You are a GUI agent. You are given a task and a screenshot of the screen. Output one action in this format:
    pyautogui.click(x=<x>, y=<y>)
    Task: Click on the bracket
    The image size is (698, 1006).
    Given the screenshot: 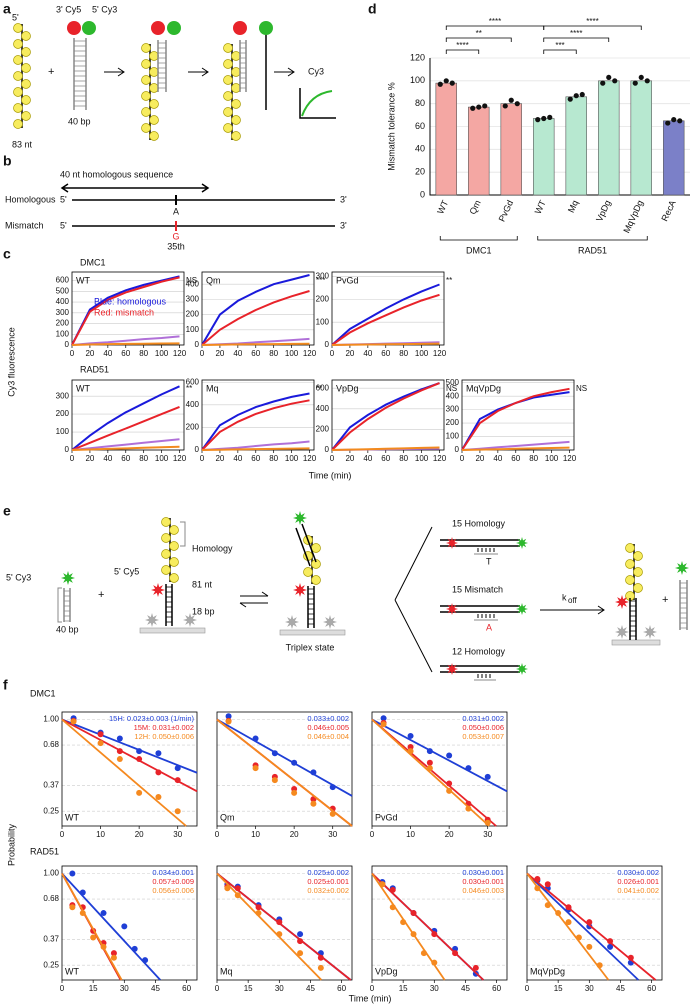 What is the action you would take?
    pyautogui.click(x=486, y=617)
    